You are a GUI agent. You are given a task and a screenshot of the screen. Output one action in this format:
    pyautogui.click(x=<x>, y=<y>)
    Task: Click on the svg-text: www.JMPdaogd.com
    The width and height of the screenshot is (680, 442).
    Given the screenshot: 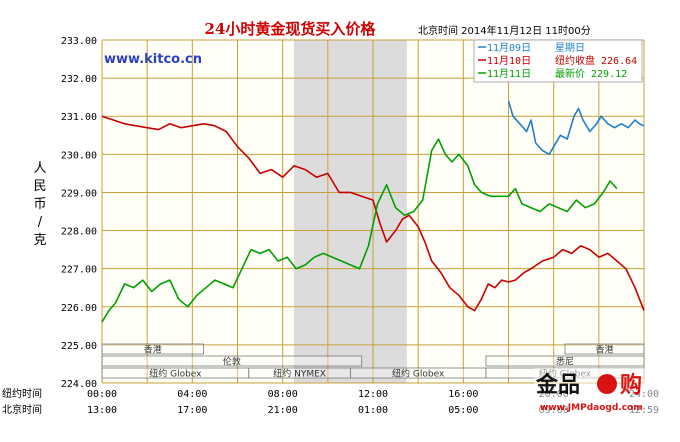 What is the action you would take?
    pyautogui.click(x=591, y=408)
    